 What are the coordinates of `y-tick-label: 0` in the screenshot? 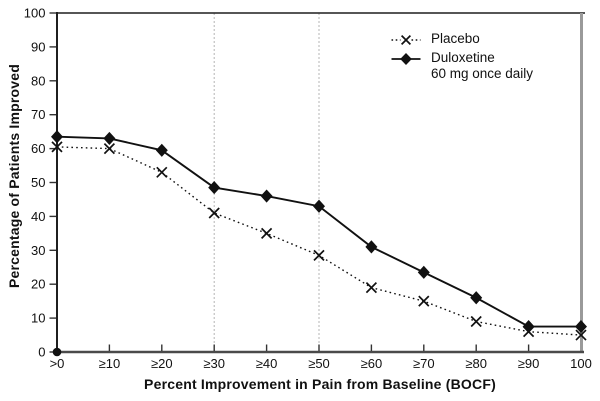 It's located at (41, 352).